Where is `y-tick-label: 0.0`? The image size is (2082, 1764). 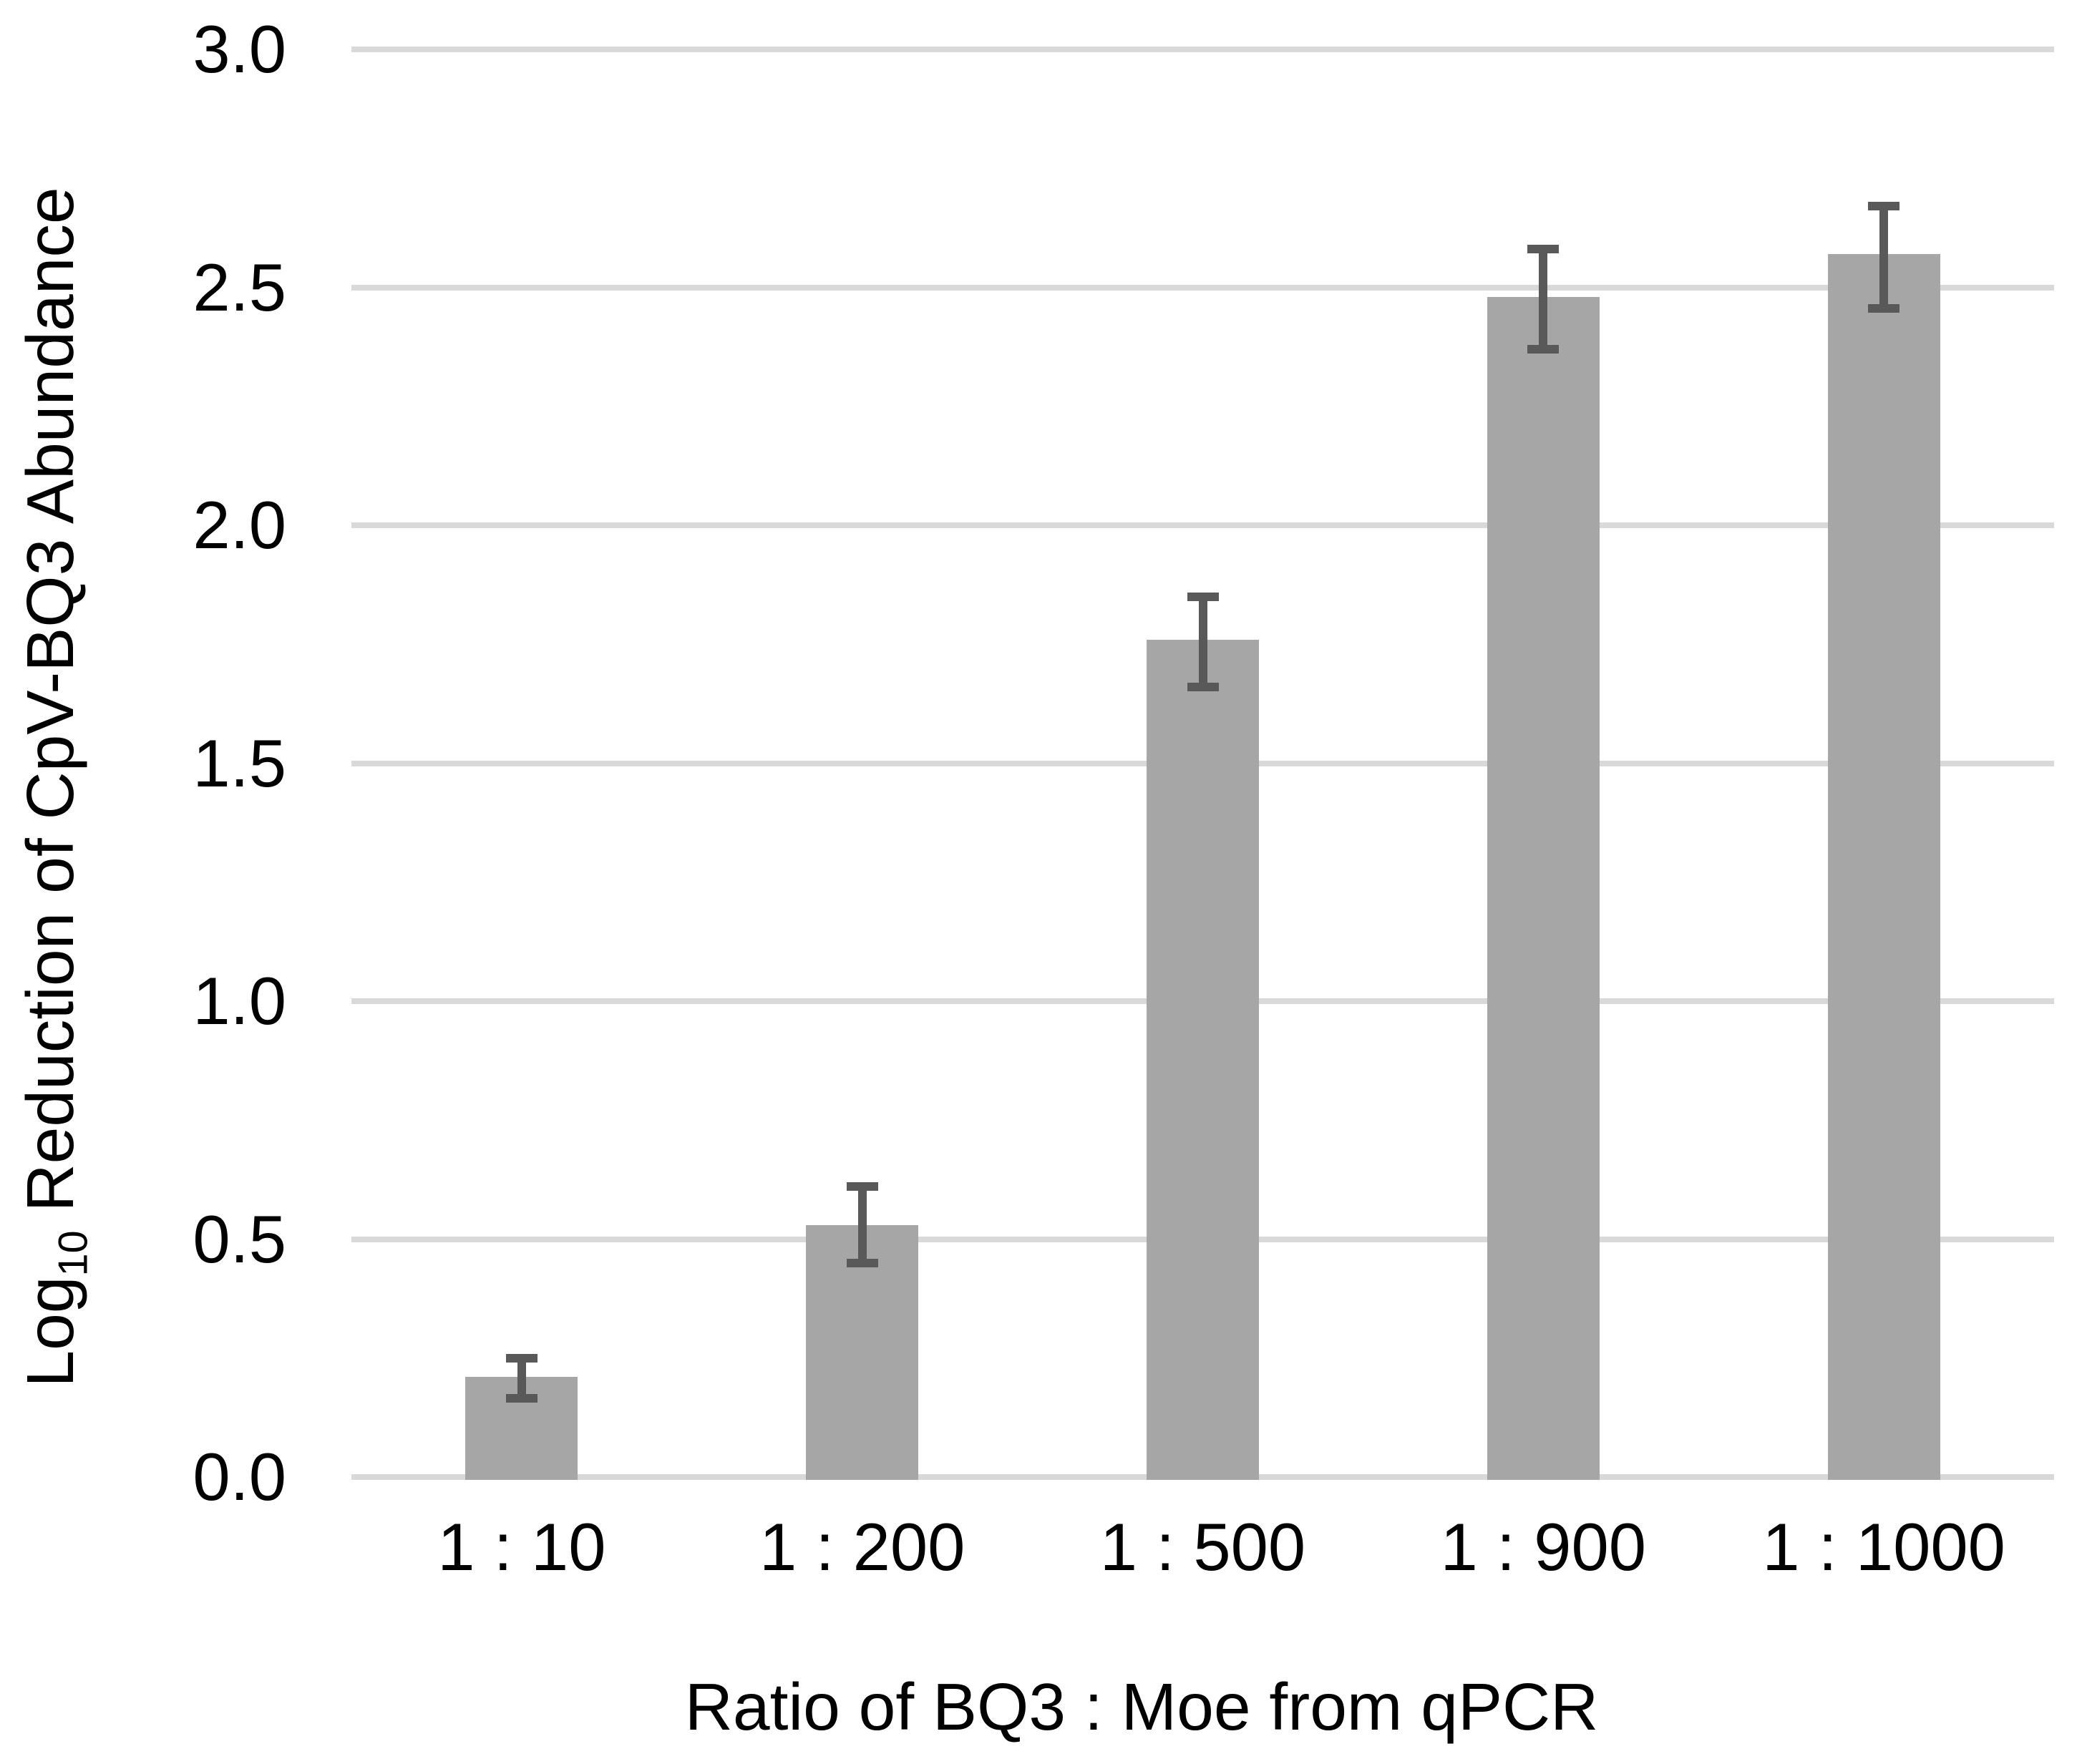 y-tick-label: 0.0 is located at coordinates (239, 1477).